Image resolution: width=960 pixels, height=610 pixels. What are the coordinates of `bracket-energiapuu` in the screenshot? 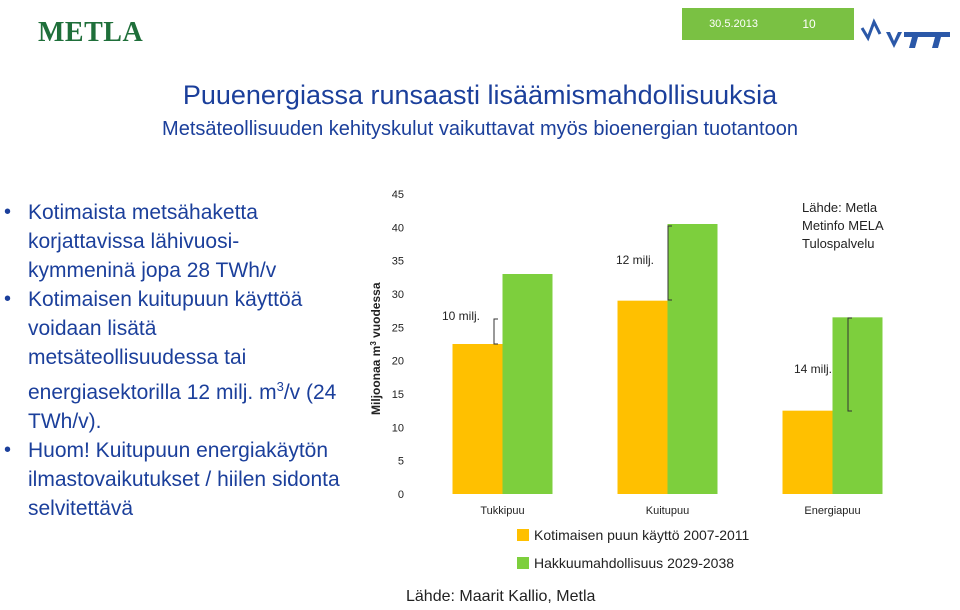 It's located at (849, 364).